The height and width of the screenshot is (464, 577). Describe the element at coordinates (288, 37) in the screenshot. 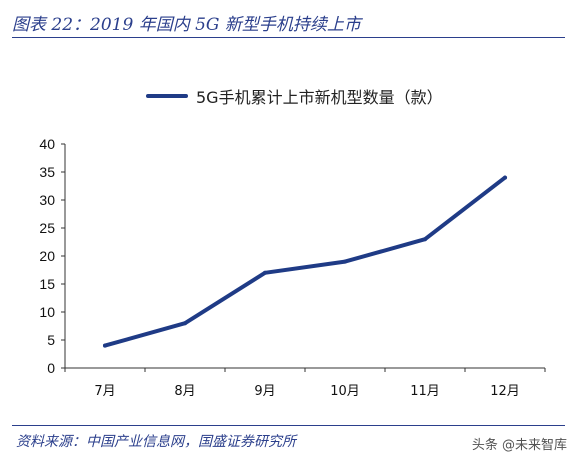

I see `title-divider` at that location.